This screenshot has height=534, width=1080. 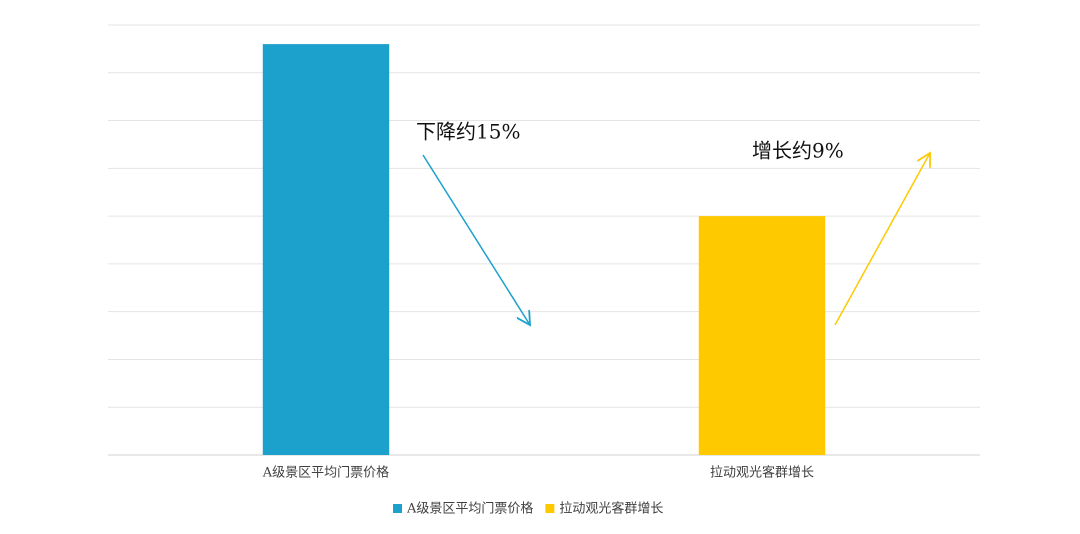 I want to click on annotation: 增长约9%, so click(x=798, y=151).